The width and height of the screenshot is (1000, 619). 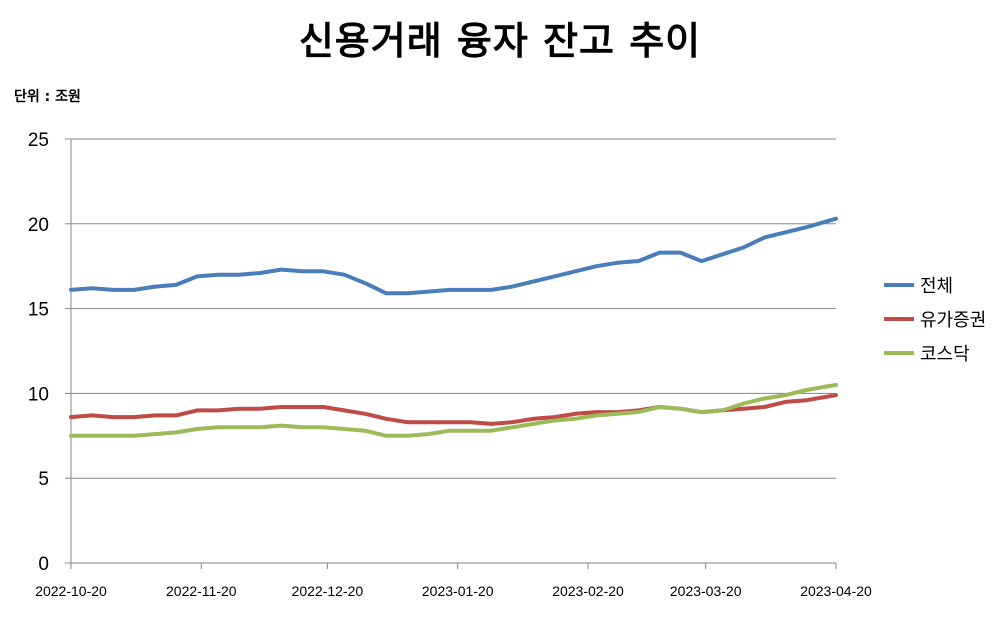 What do you see at coordinates (328, 591) in the screenshot?
I see `x-tick-label: 2022-12-20` at bounding box center [328, 591].